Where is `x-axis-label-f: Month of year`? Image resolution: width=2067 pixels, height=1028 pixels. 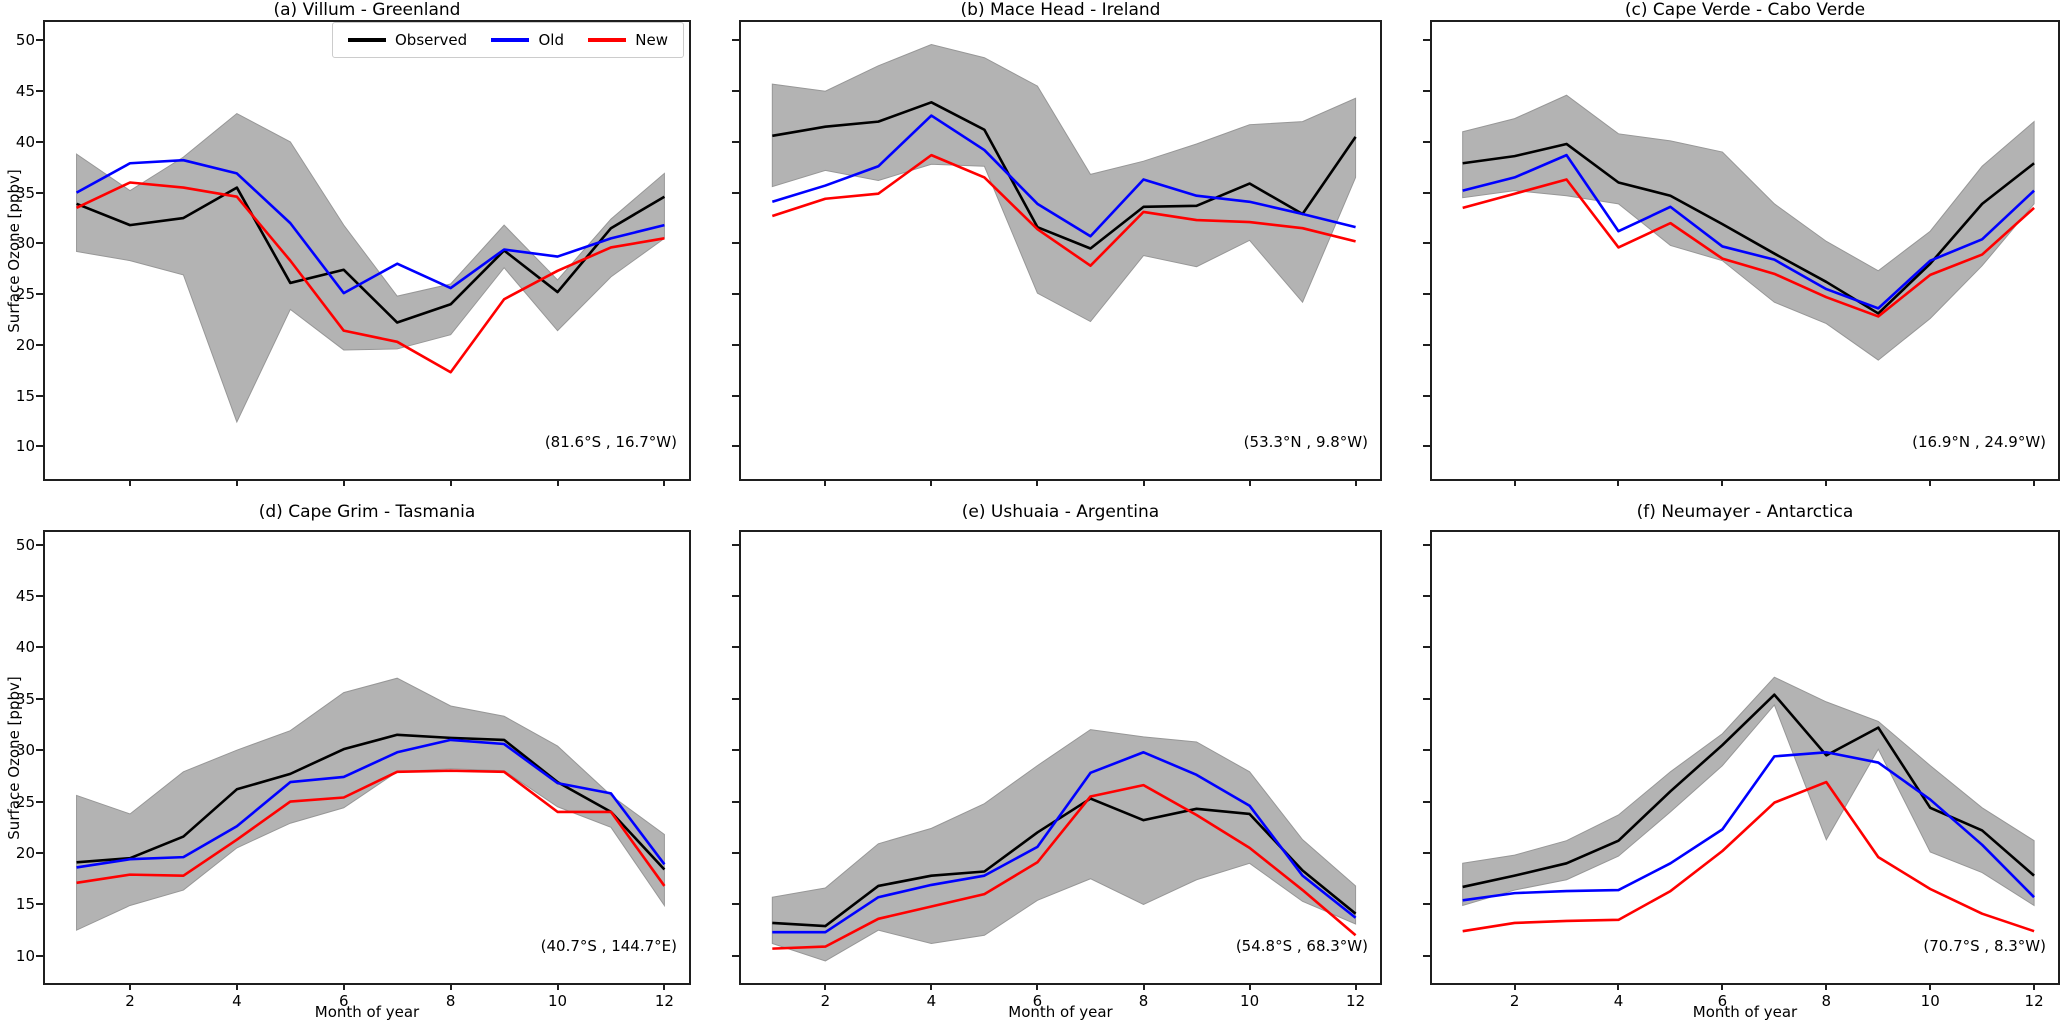 x-axis-label-f: Month of year is located at coordinates (1745, 1012).